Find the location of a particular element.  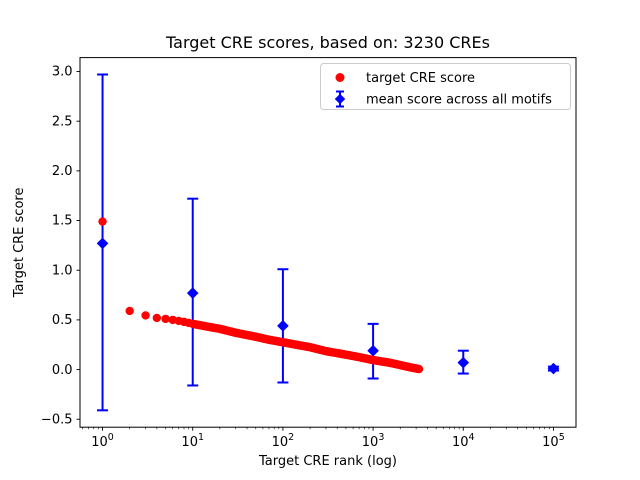

y-tick-label: 2.0 is located at coordinates (62, 171).